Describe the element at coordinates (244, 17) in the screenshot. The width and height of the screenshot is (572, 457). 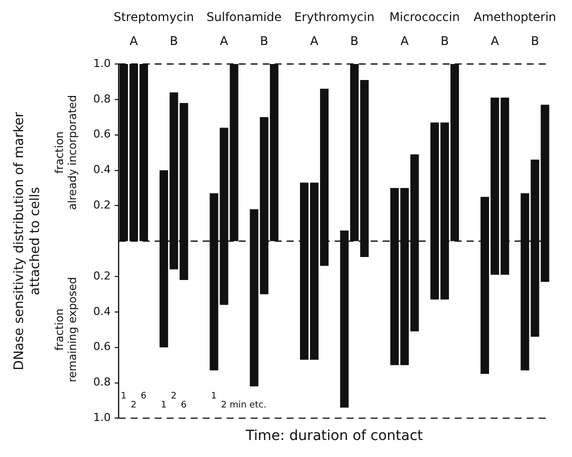
I see `text: Sulfonamide` at that location.